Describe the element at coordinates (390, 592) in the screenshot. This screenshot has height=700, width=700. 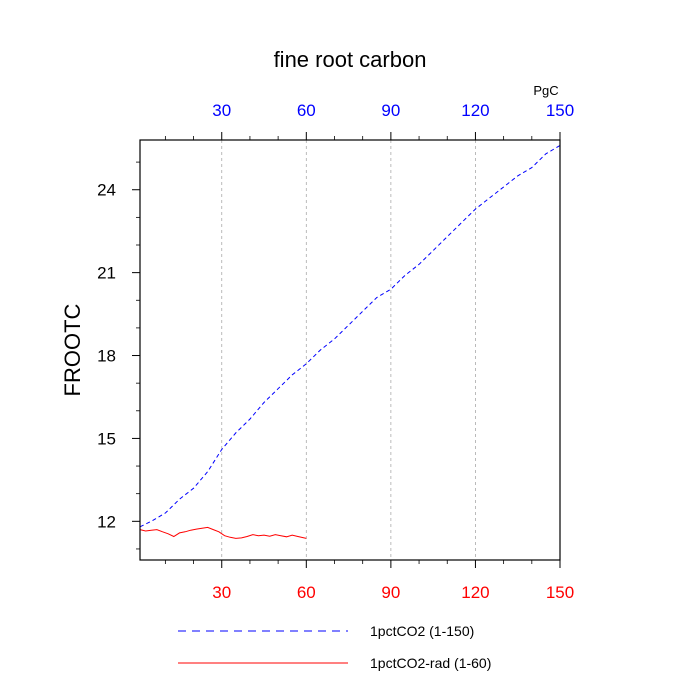
I see `x-tick-label-bottom: 90` at that location.